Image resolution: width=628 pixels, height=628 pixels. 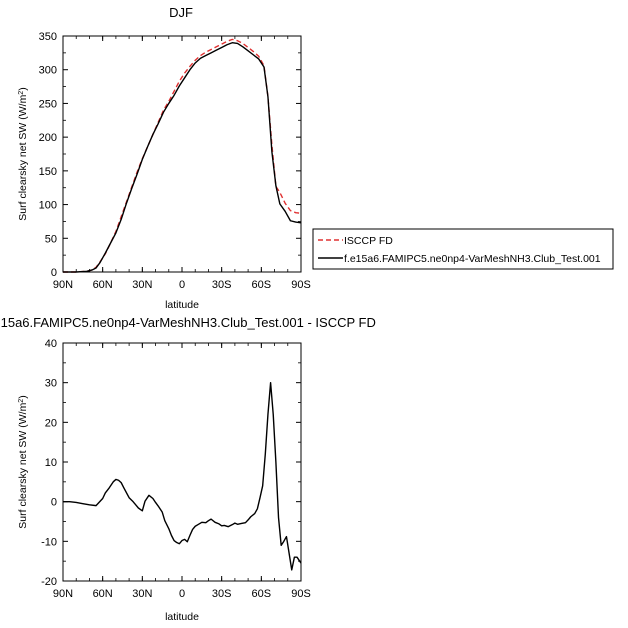 What do you see at coordinates (49, 542) in the screenshot?
I see `bottom-y-tick-label: -10` at bounding box center [49, 542].